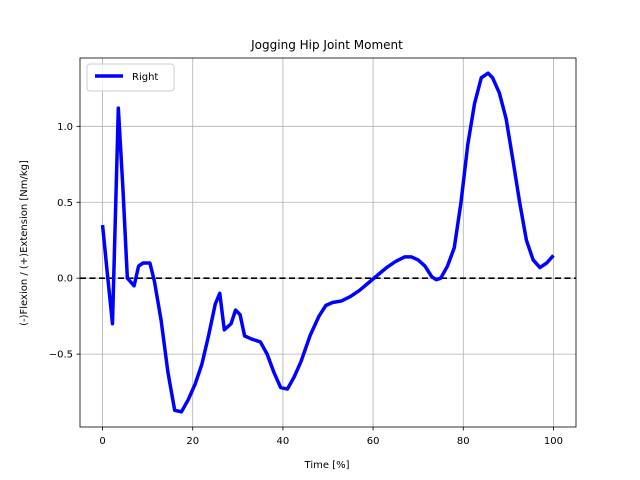  What do you see at coordinates (65, 279) in the screenshot?
I see `y-tick-label: 0.0` at bounding box center [65, 279].